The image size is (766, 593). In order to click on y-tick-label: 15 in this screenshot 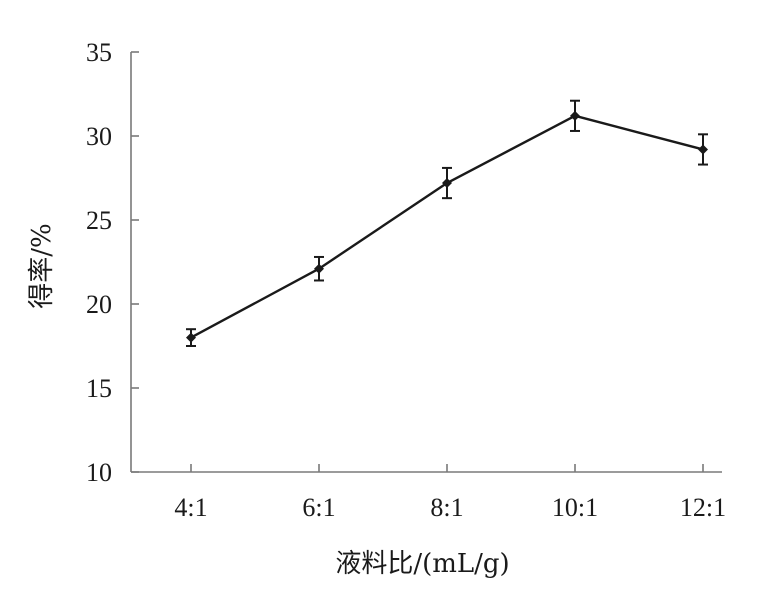, I will do `click(99, 388)`.